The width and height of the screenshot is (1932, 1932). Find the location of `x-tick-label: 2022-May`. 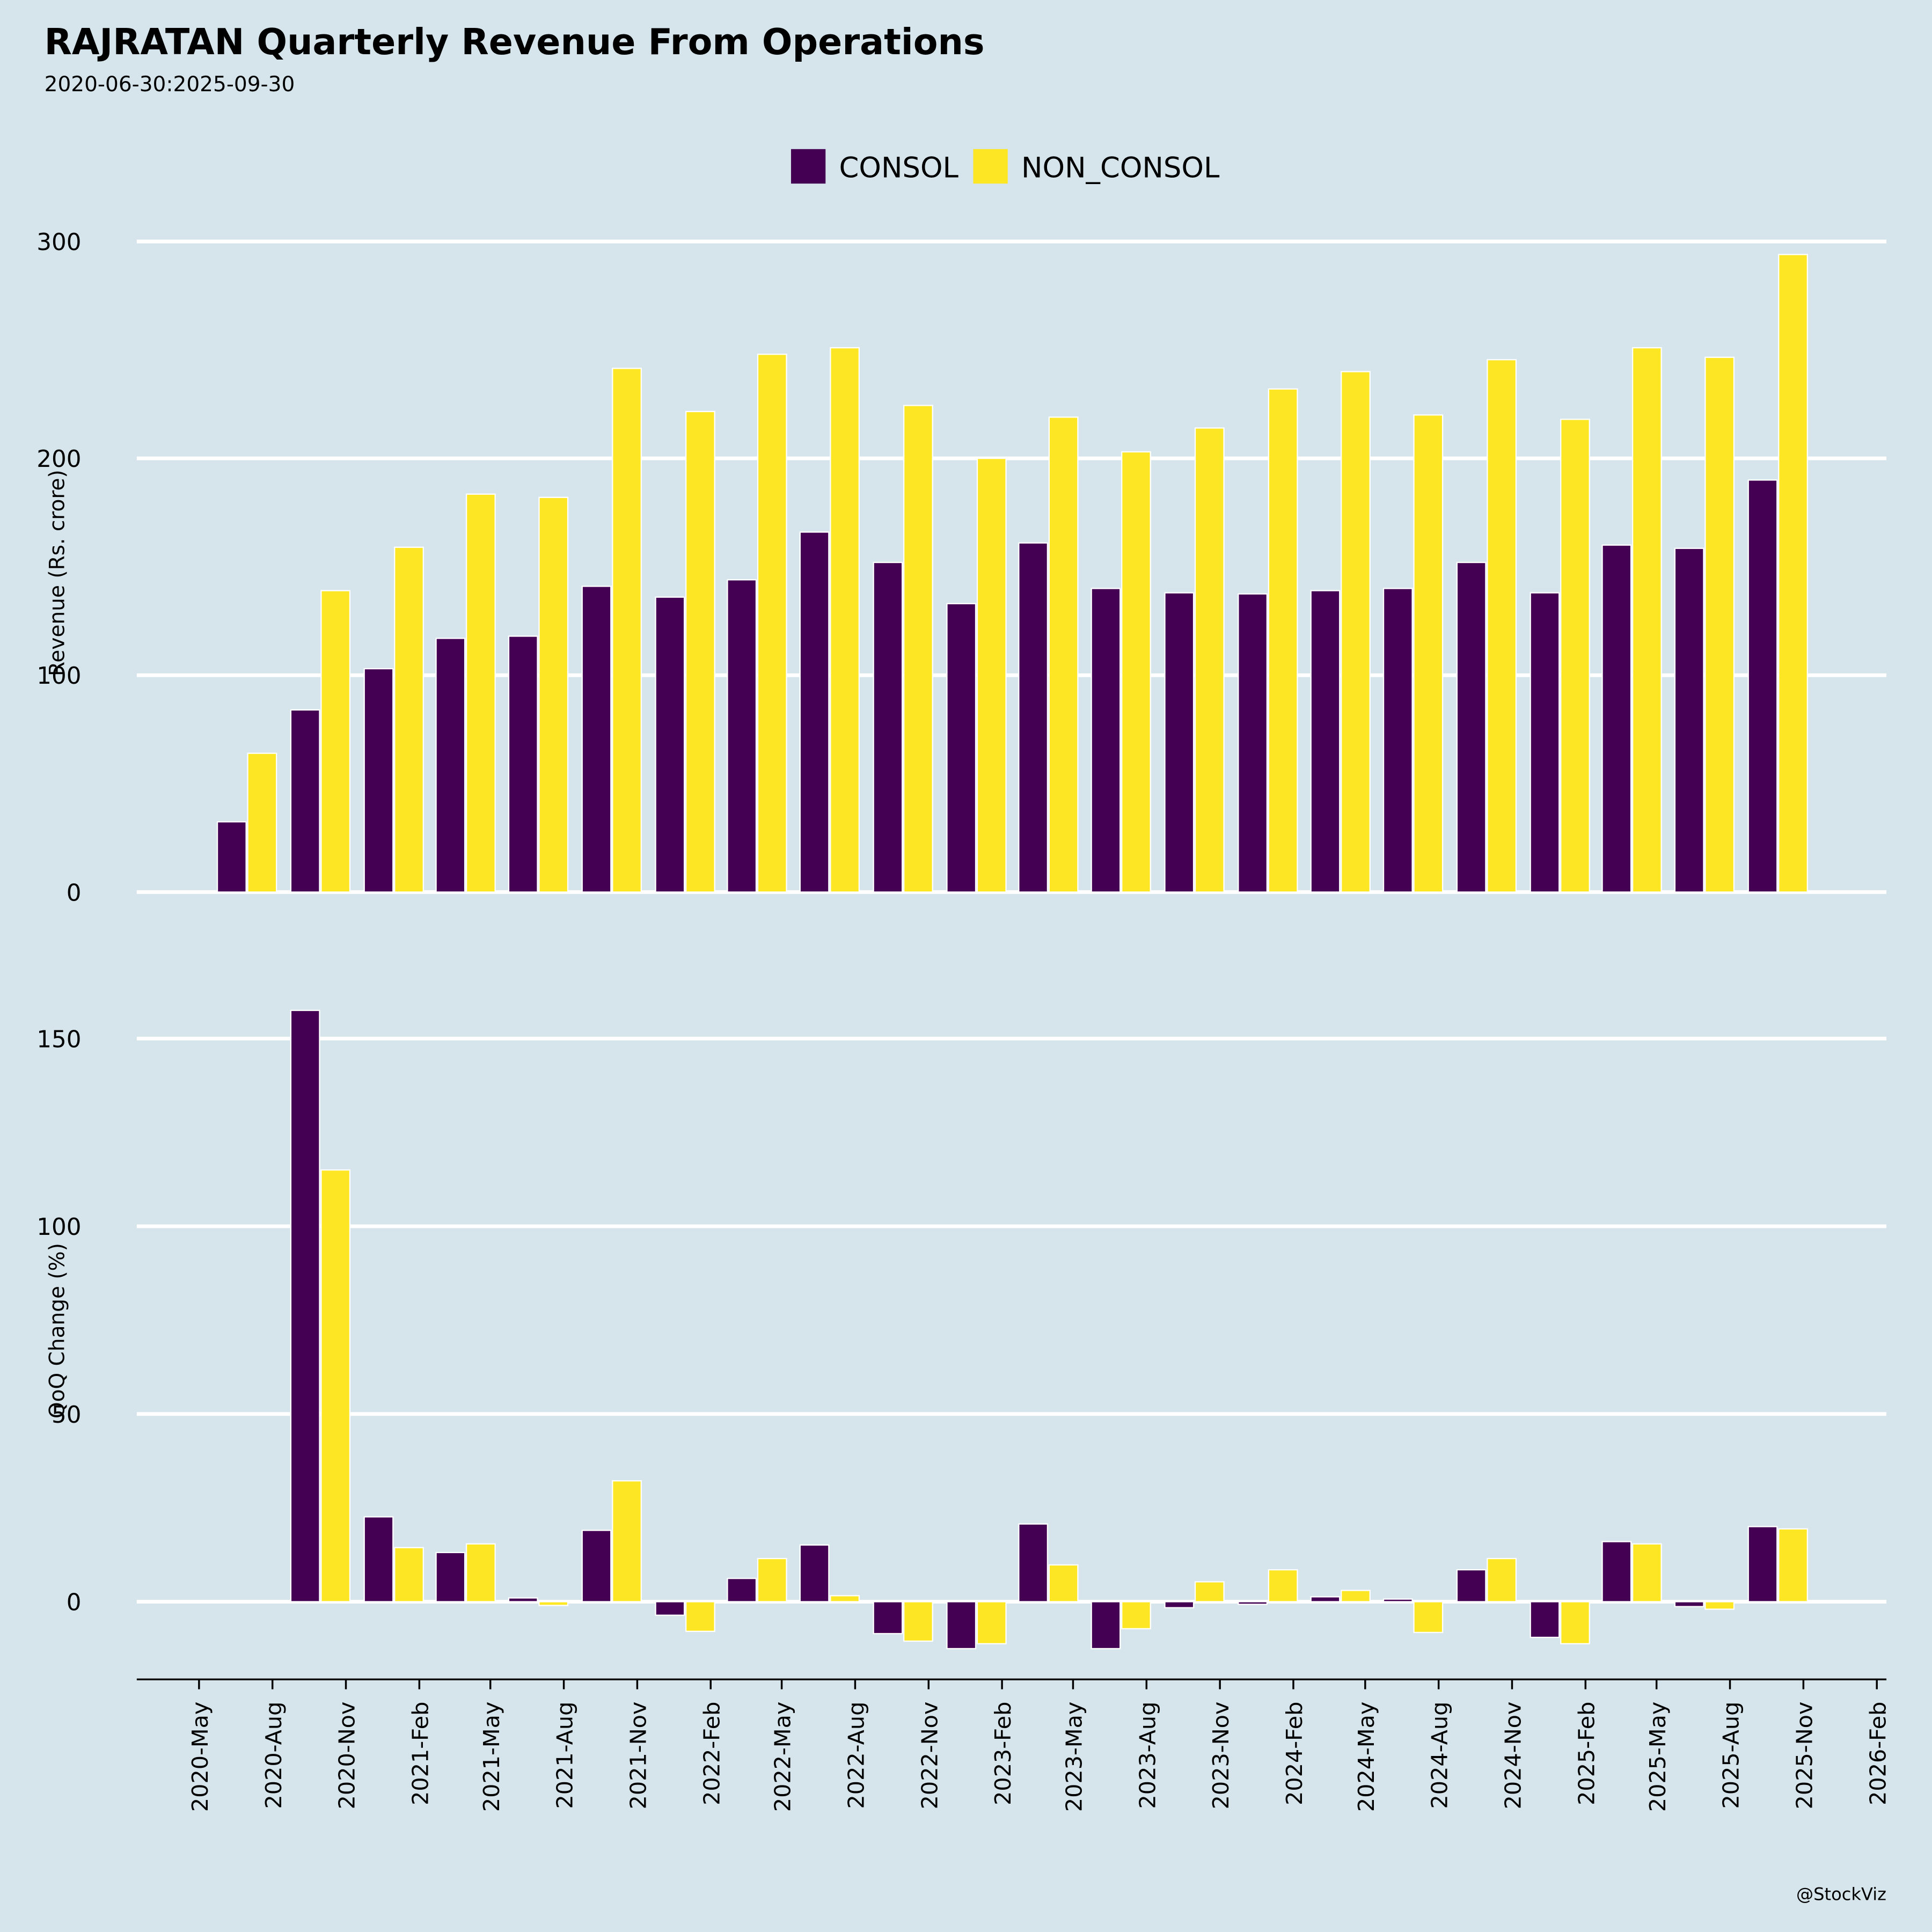

x-tick-label: 2022-May is located at coordinates (783, 1757).